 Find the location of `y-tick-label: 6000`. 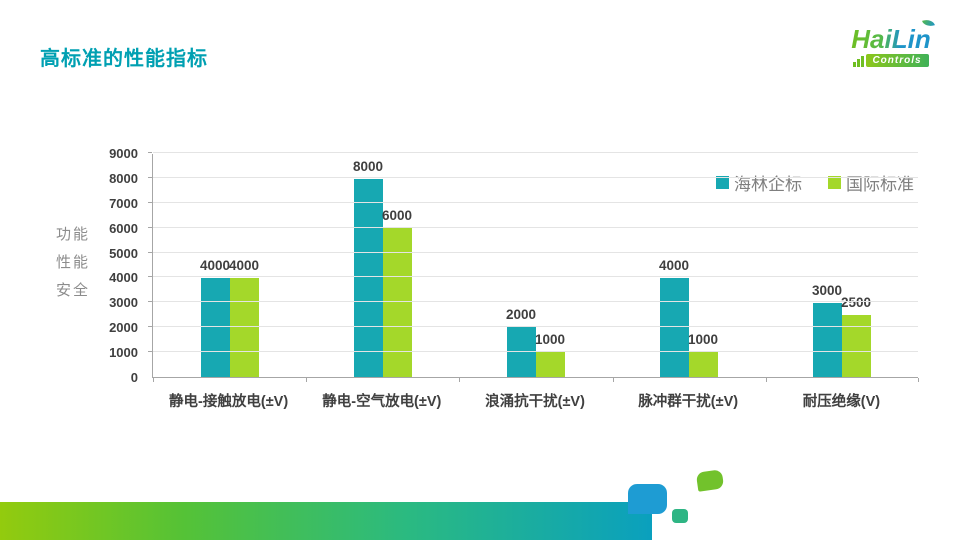

y-tick-label: 6000 is located at coordinates (123, 228).